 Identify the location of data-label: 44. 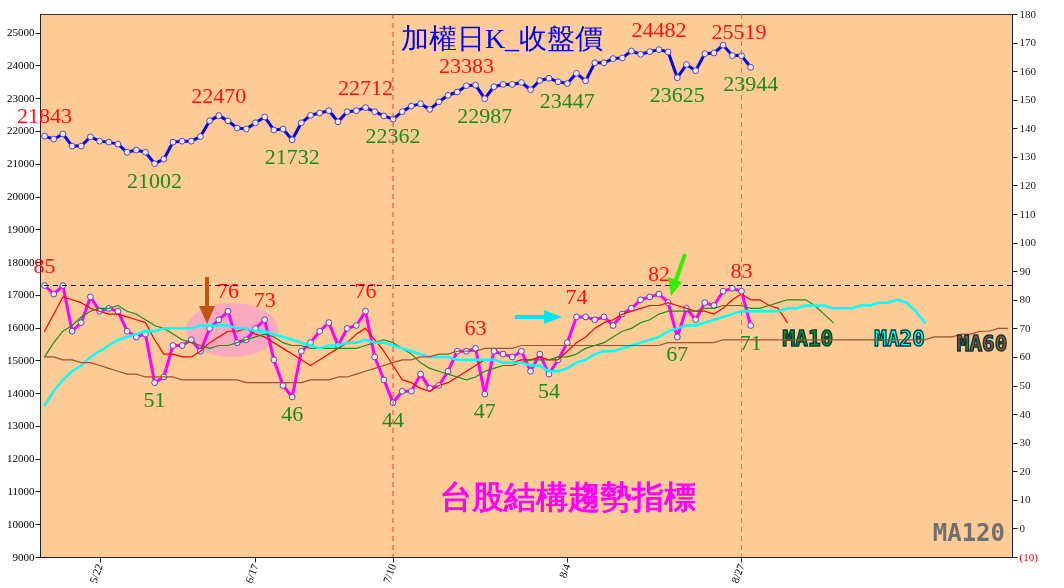
(393, 419).